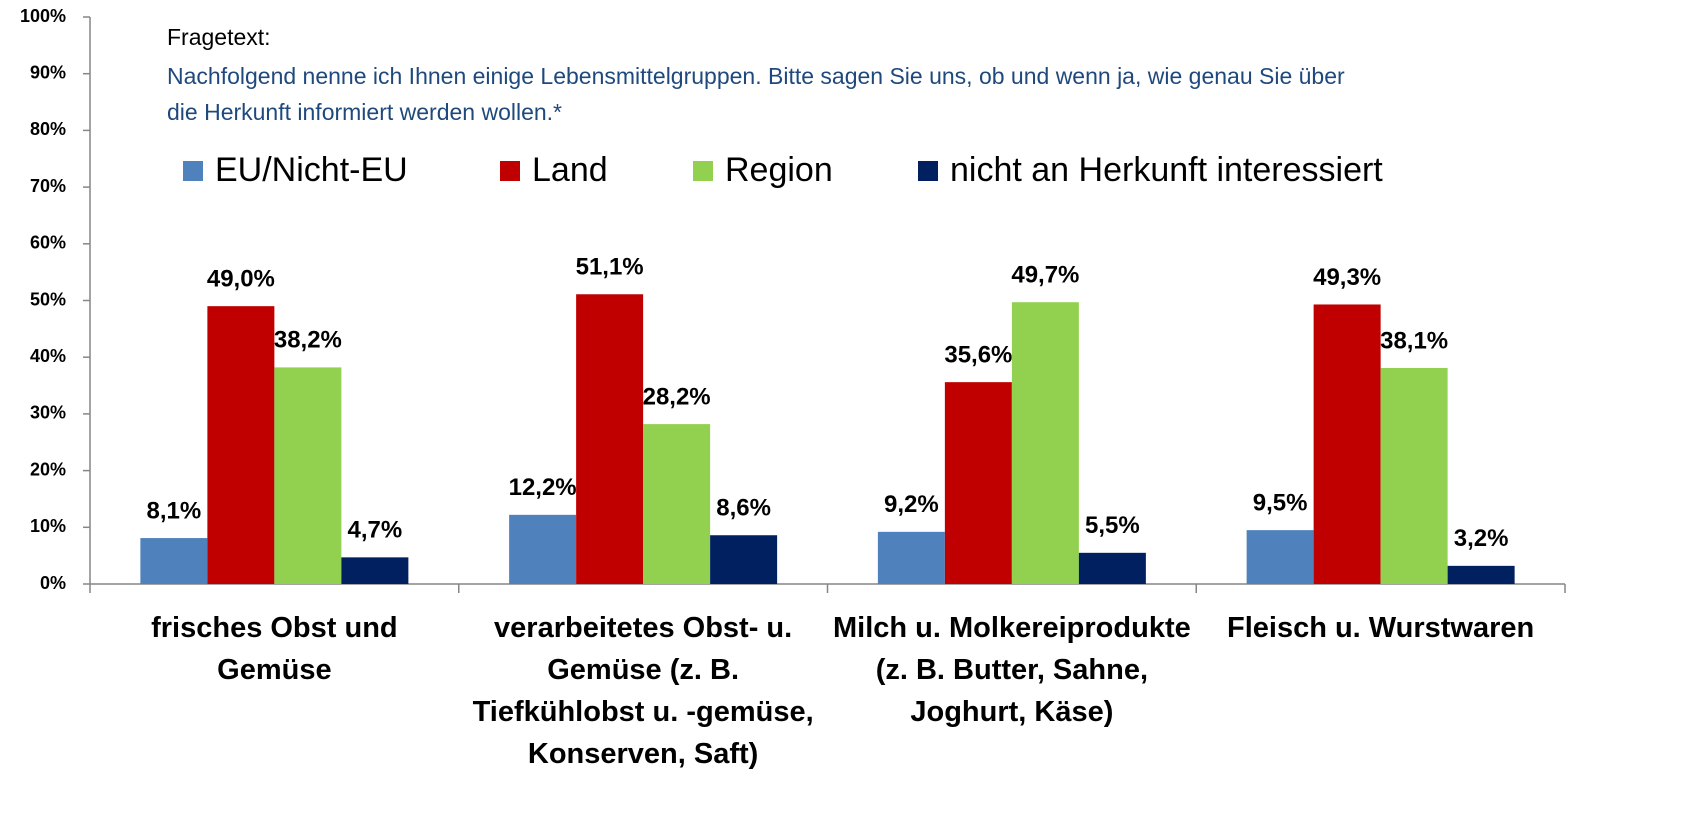 This screenshot has width=1696, height=832. What do you see at coordinates (543, 487) in the screenshot?
I see `data-label: 12,2%` at bounding box center [543, 487].